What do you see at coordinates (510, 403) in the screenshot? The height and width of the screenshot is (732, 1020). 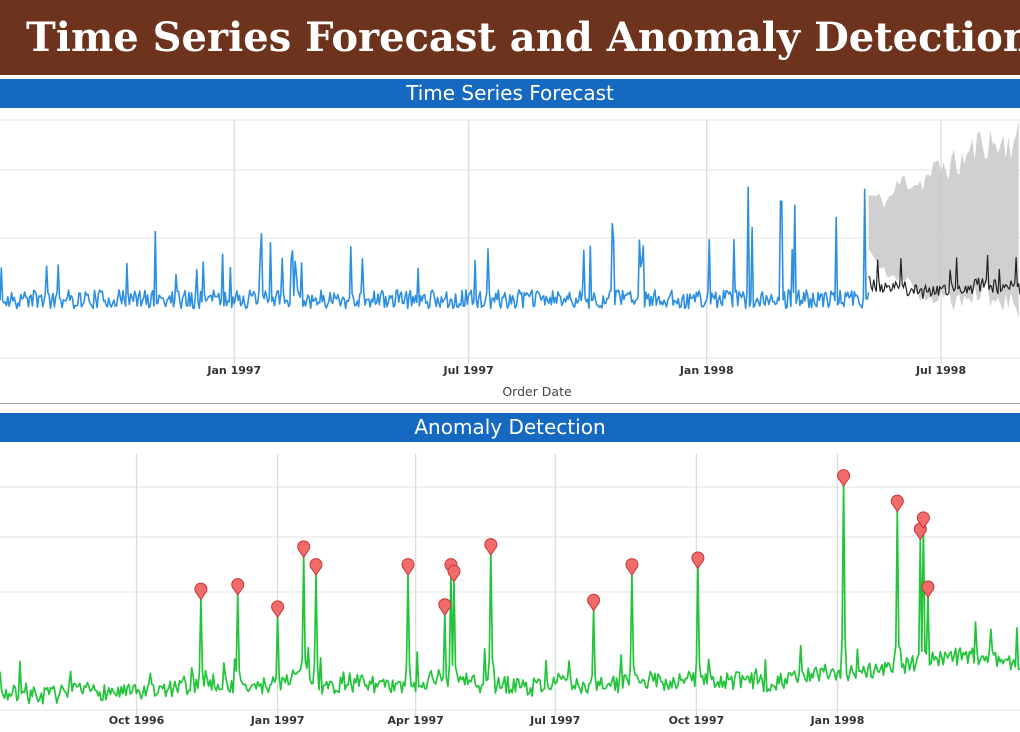 I see `forecast-panel-border` at bounding box center [510, 403].